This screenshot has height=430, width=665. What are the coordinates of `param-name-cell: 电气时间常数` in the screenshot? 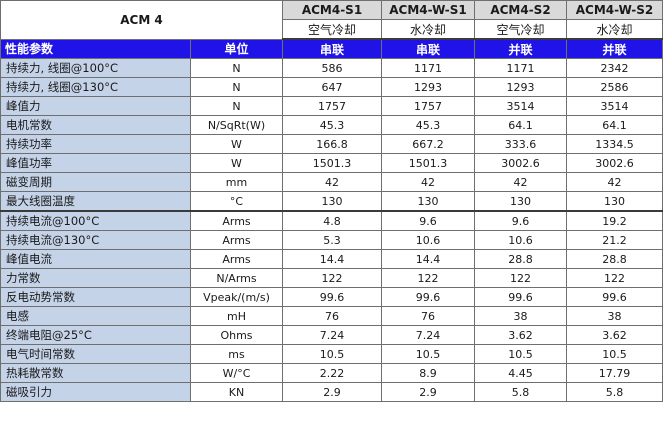 It's located at (95, 354).